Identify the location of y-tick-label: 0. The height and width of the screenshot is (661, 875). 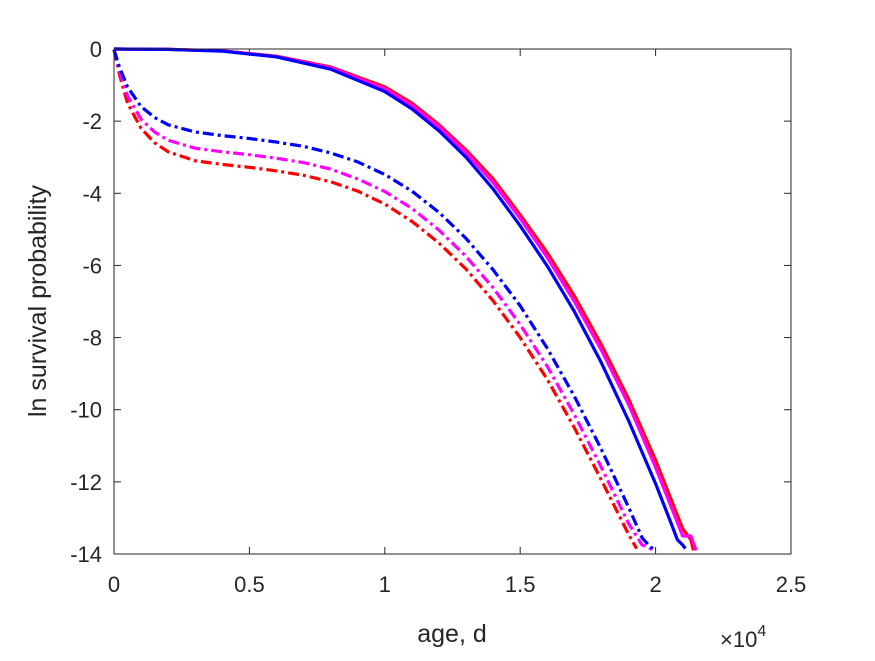
(96, 49).